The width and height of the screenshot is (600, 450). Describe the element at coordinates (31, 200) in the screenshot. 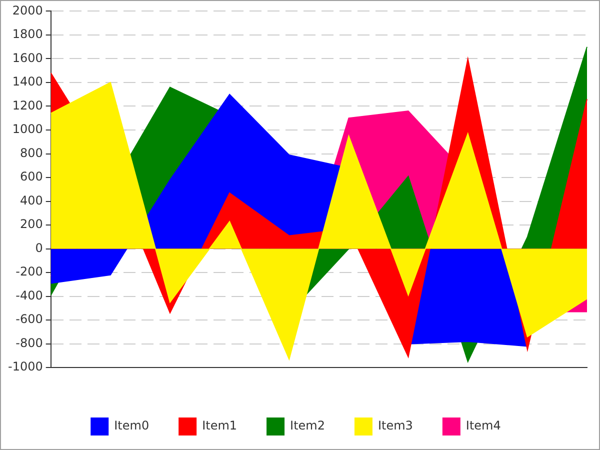

I see `y-tick-label: 400` at that location.